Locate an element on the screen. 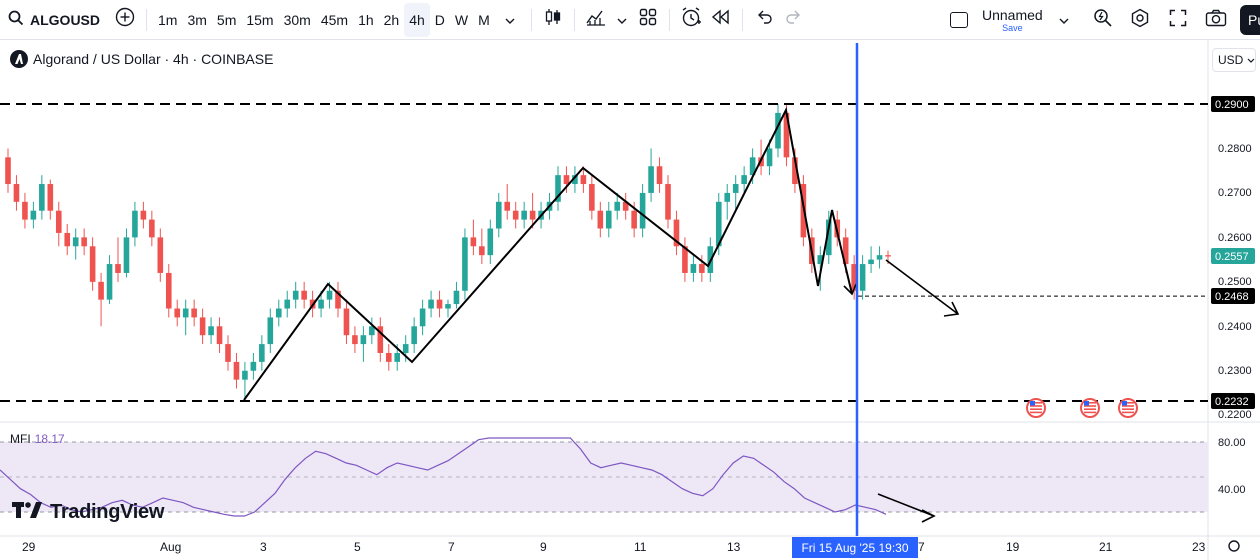 This screenshot has width=1260, height=560. redo-icon is located at coordinates (794, 19).